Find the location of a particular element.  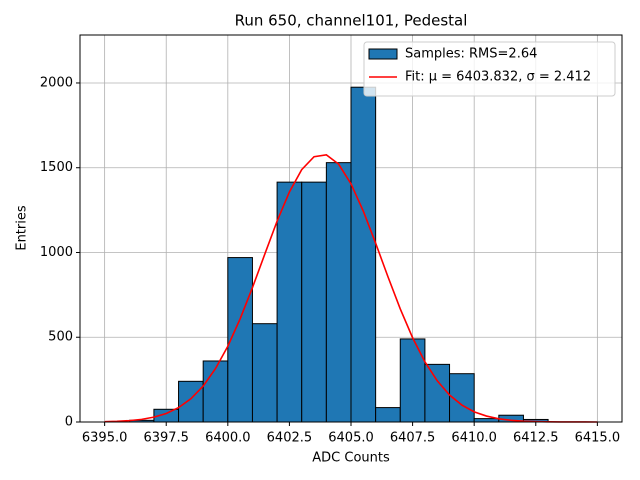

legend-swatch is located at coordinates (383, 54).